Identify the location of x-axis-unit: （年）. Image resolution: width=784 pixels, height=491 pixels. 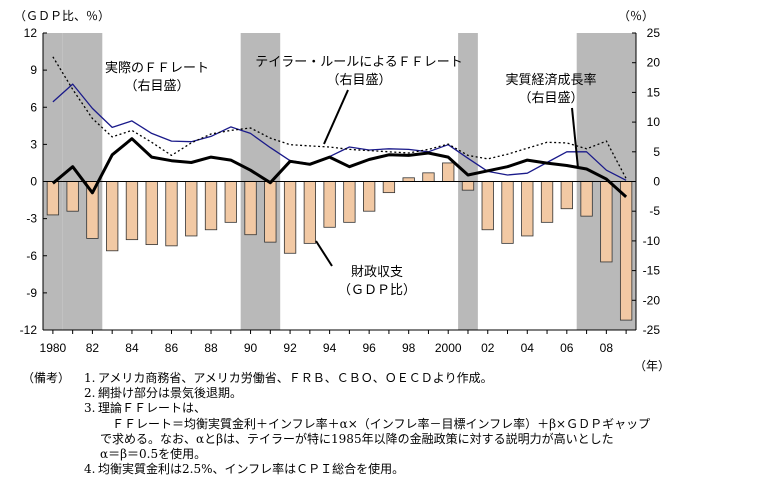
(652, 366).